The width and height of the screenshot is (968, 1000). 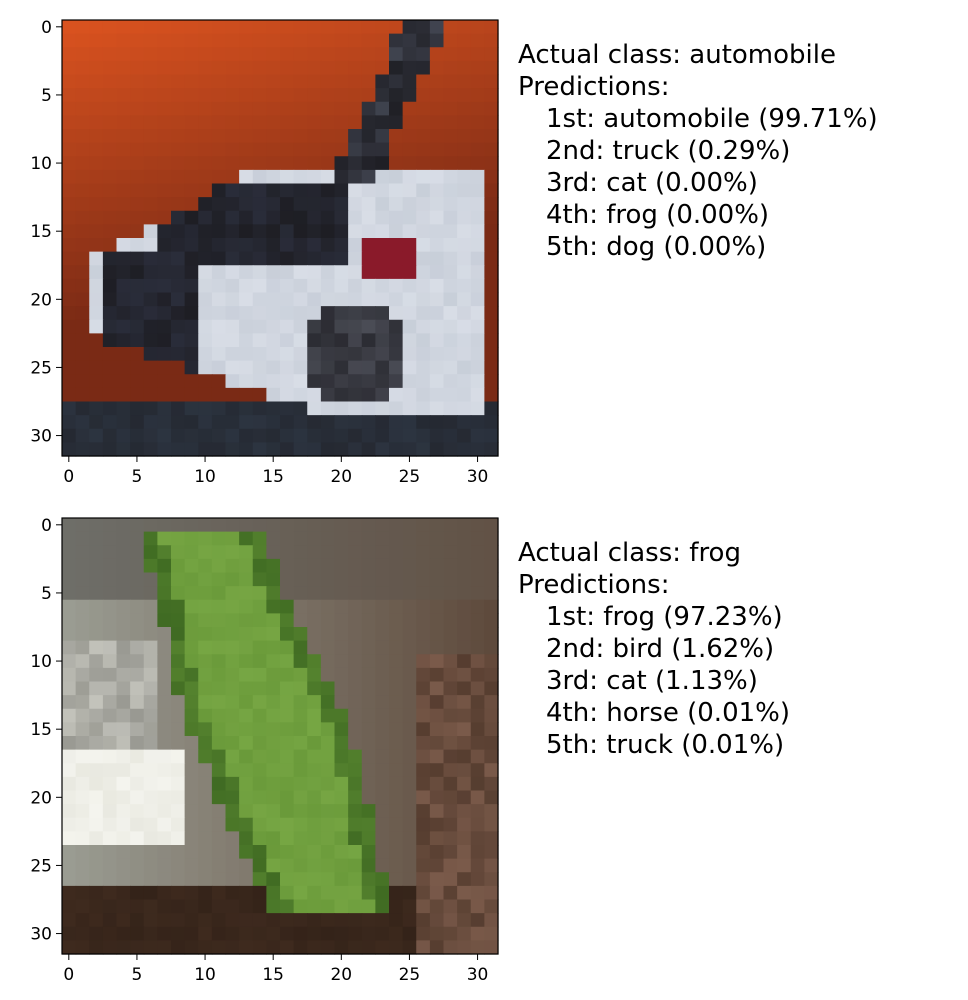 I want to click on y-tick-label: 30, so click(x=41, y=935).